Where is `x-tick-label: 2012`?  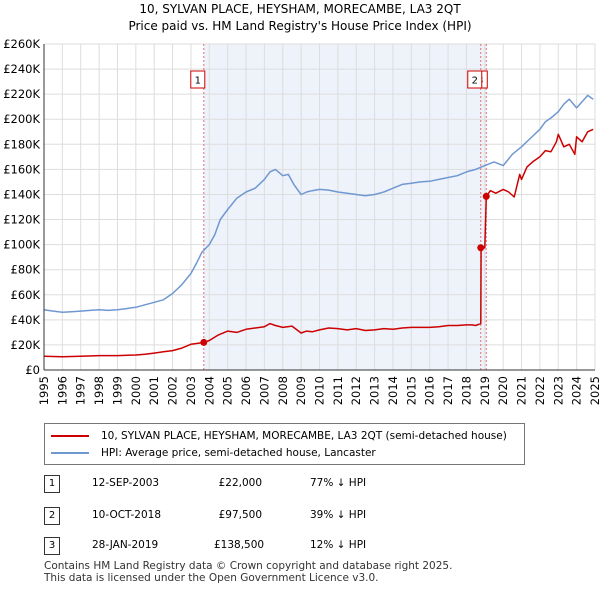 x-tick-label: 2012 is located at coordinates (356, 390).